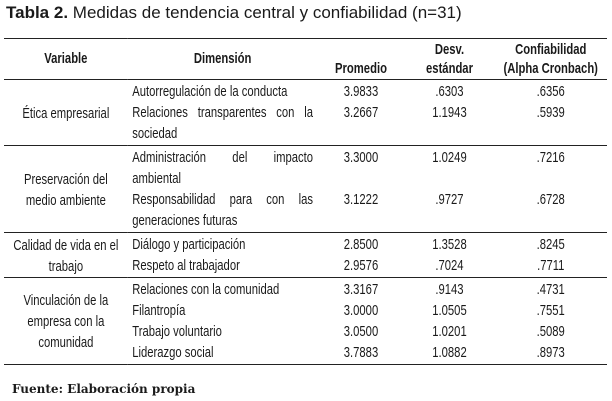 Image resolution: width=612 pixels, height=401 pixels. Describe the element at coordinates (206, 289) in the screenshot. I see `dimension-cell: Relaciones con la comunidad` at that location.